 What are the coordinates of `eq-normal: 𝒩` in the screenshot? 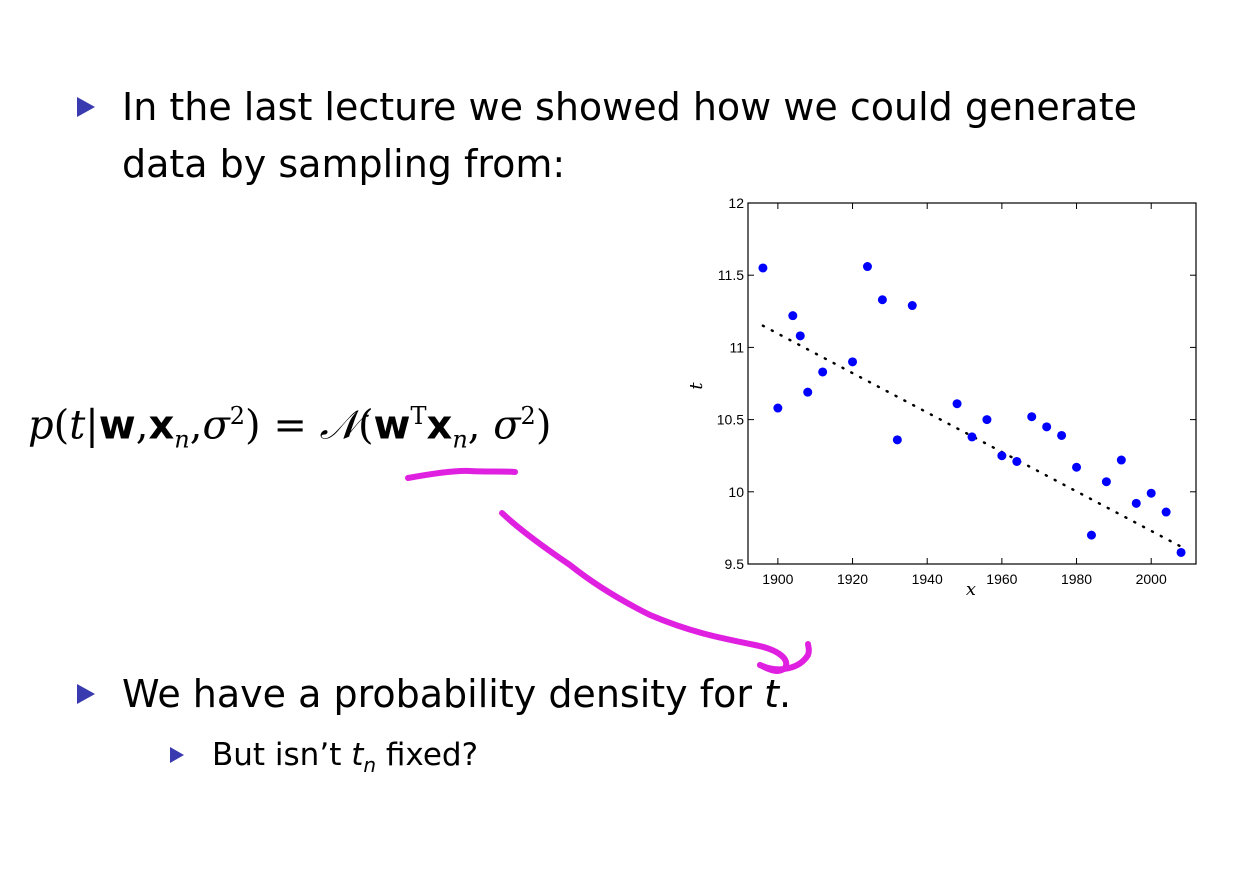 It's located at (338, 425).